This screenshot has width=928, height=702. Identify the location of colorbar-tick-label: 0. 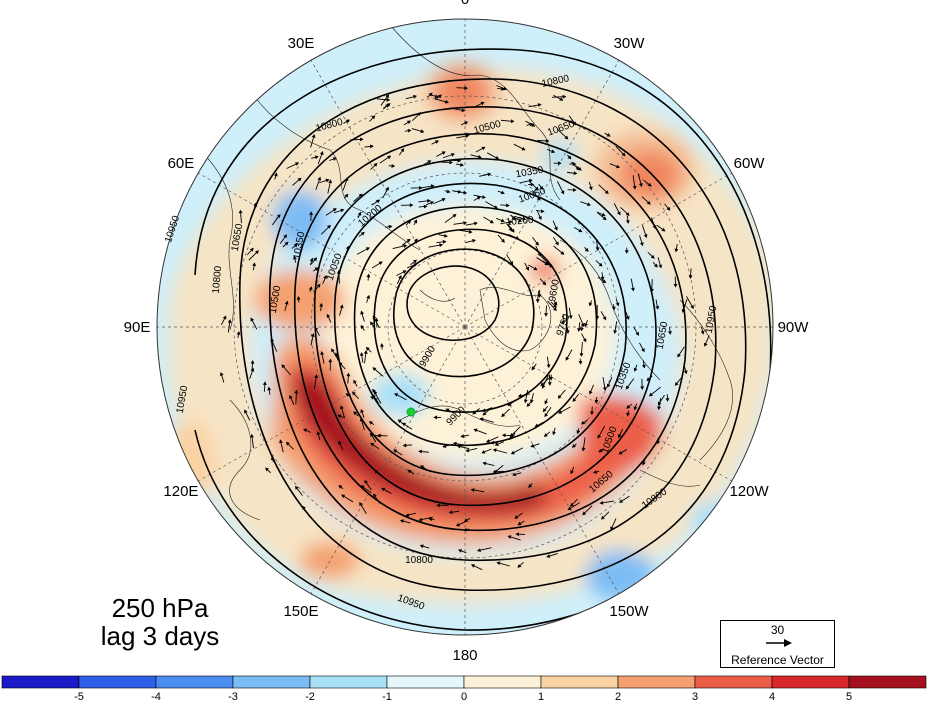
(464, 696).